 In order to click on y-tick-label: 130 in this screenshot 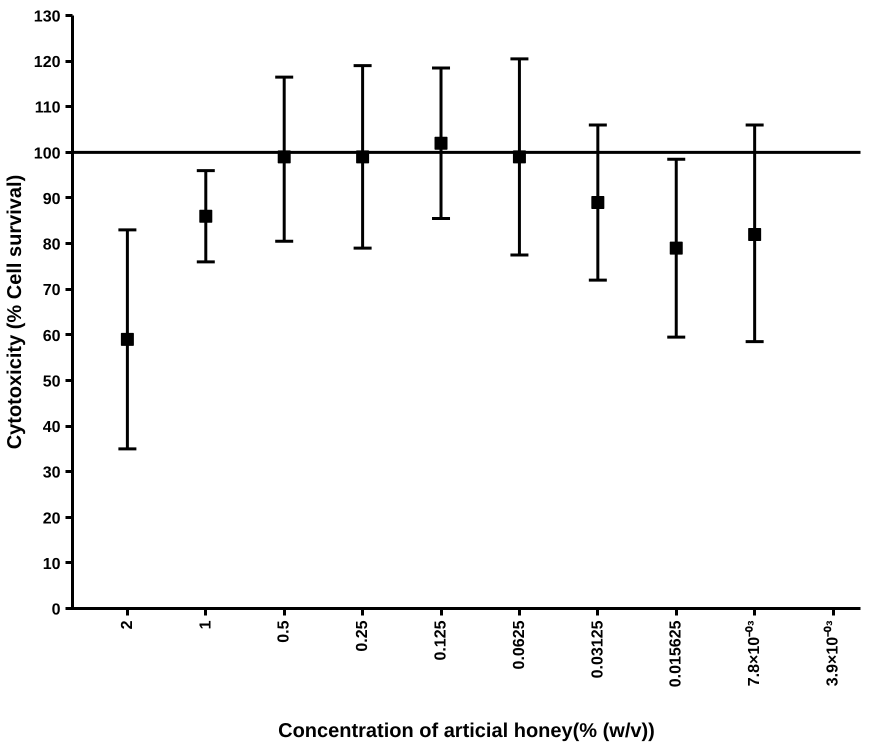, I will do `click(47, 17)`.